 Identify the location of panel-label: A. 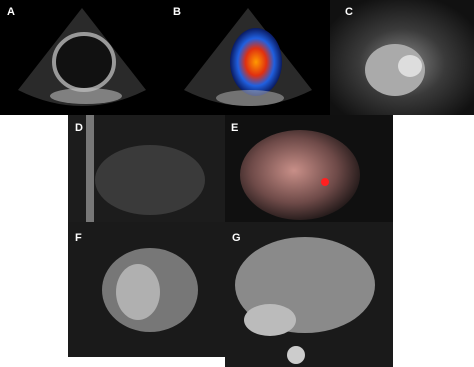
(11, 12).